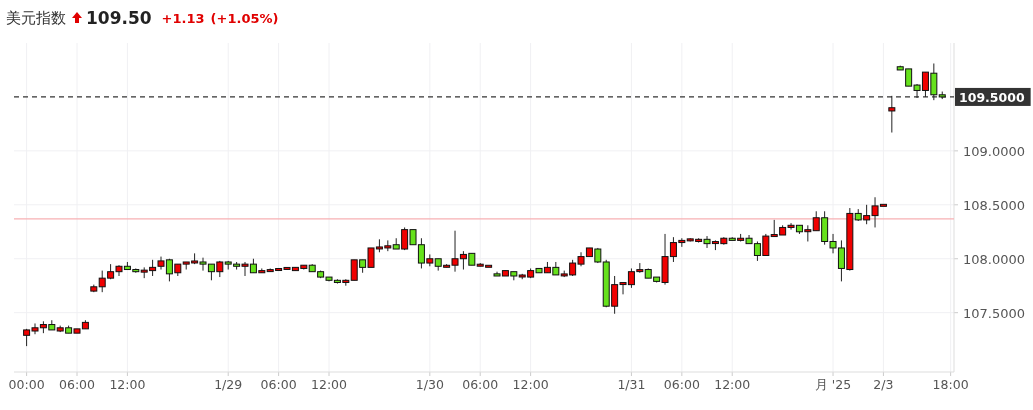  What do you see at coordinates (994, 151) in the screenshot?
I see `y-tick-label: 109.0000` at bounding box center [994, 151].